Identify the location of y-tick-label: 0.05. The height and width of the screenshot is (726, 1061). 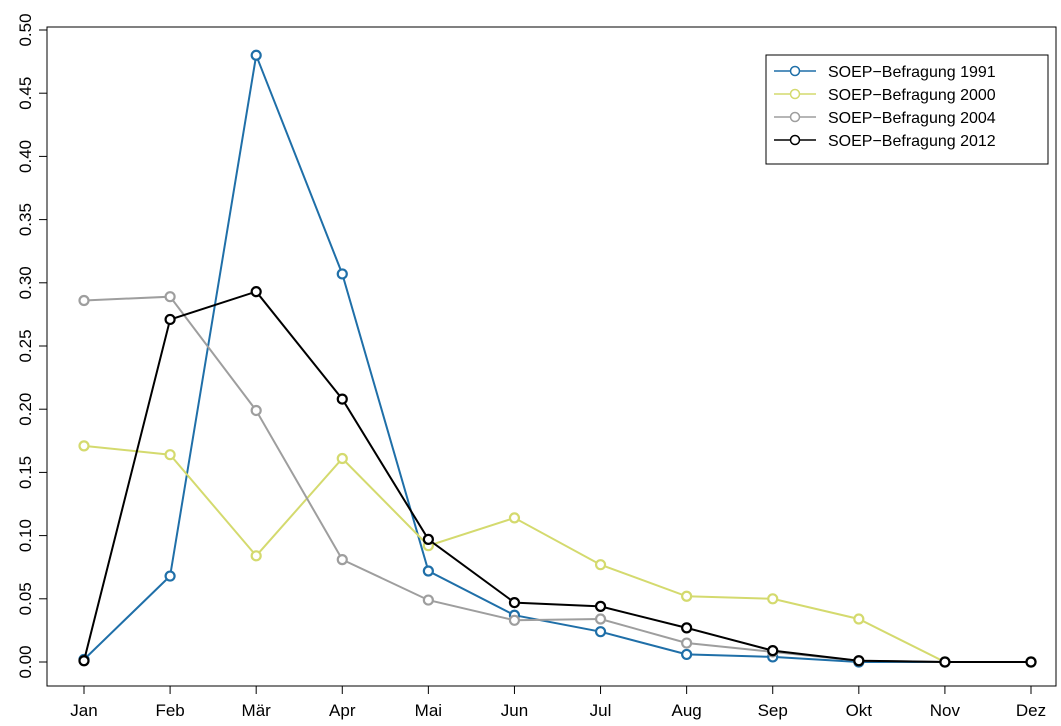
(25, 598).